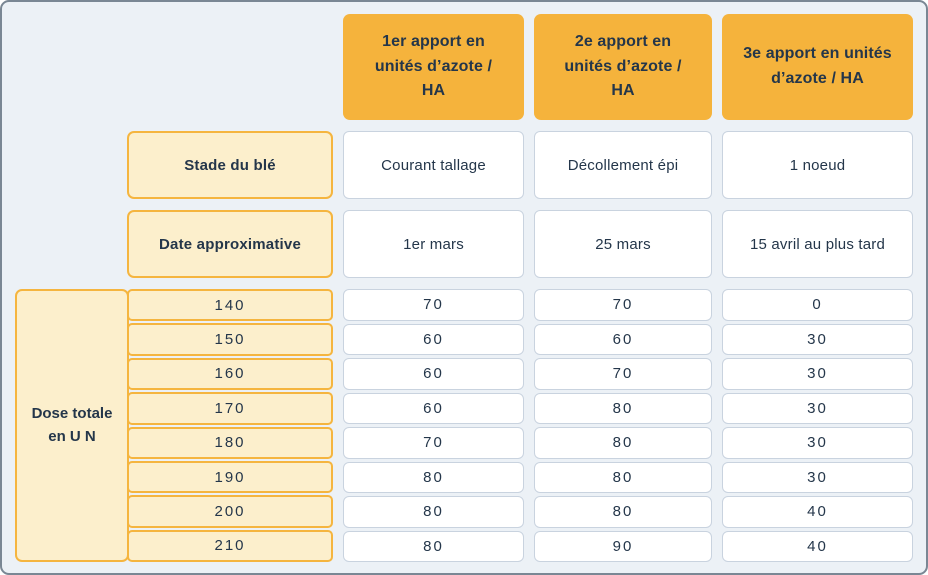 Image resolution: width=928 pixels, height=575 pixels. Describe the element at coordinates (623, 512) in the screenshot. I see `data-cell-200-2: 80` at that location.